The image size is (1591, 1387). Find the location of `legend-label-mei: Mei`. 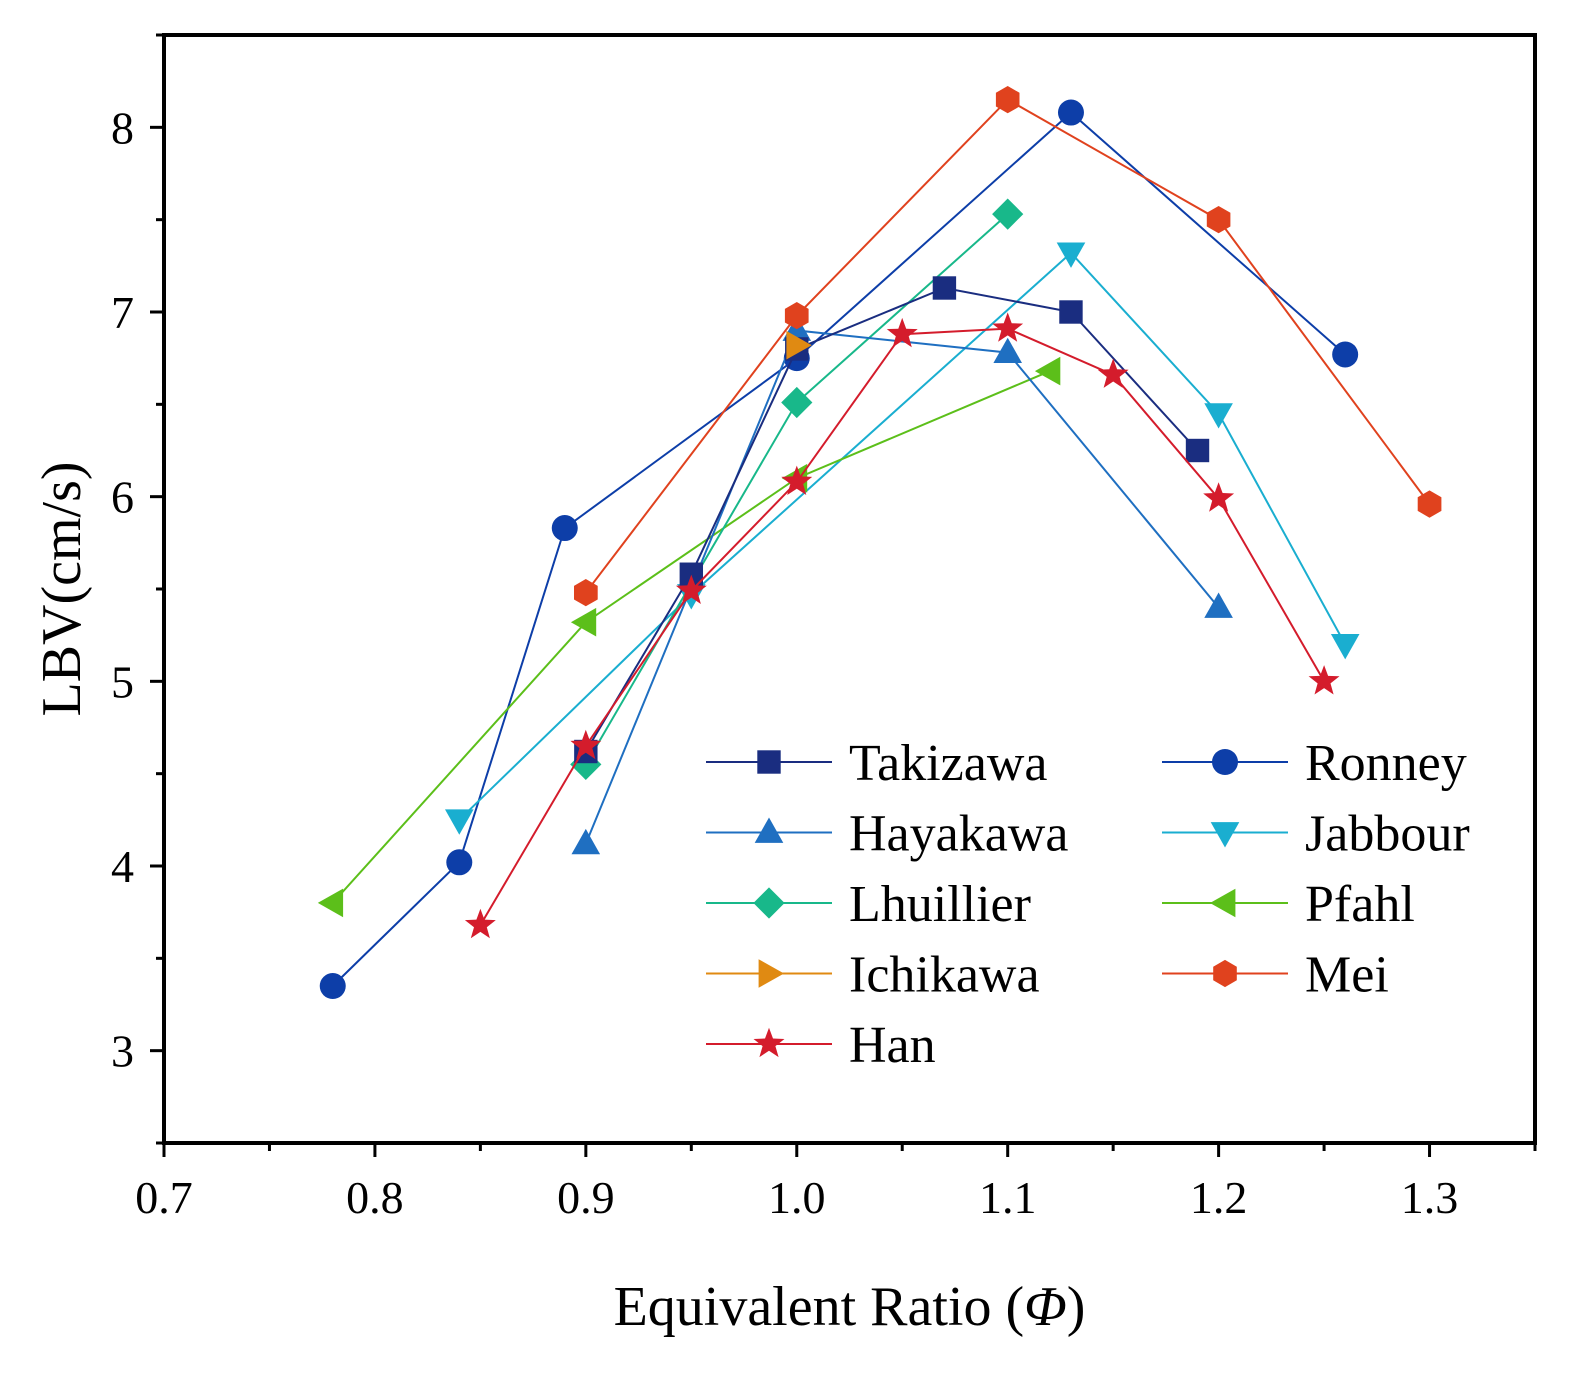

legend-label-mei: Mei is located at coordinates (1347, 975).